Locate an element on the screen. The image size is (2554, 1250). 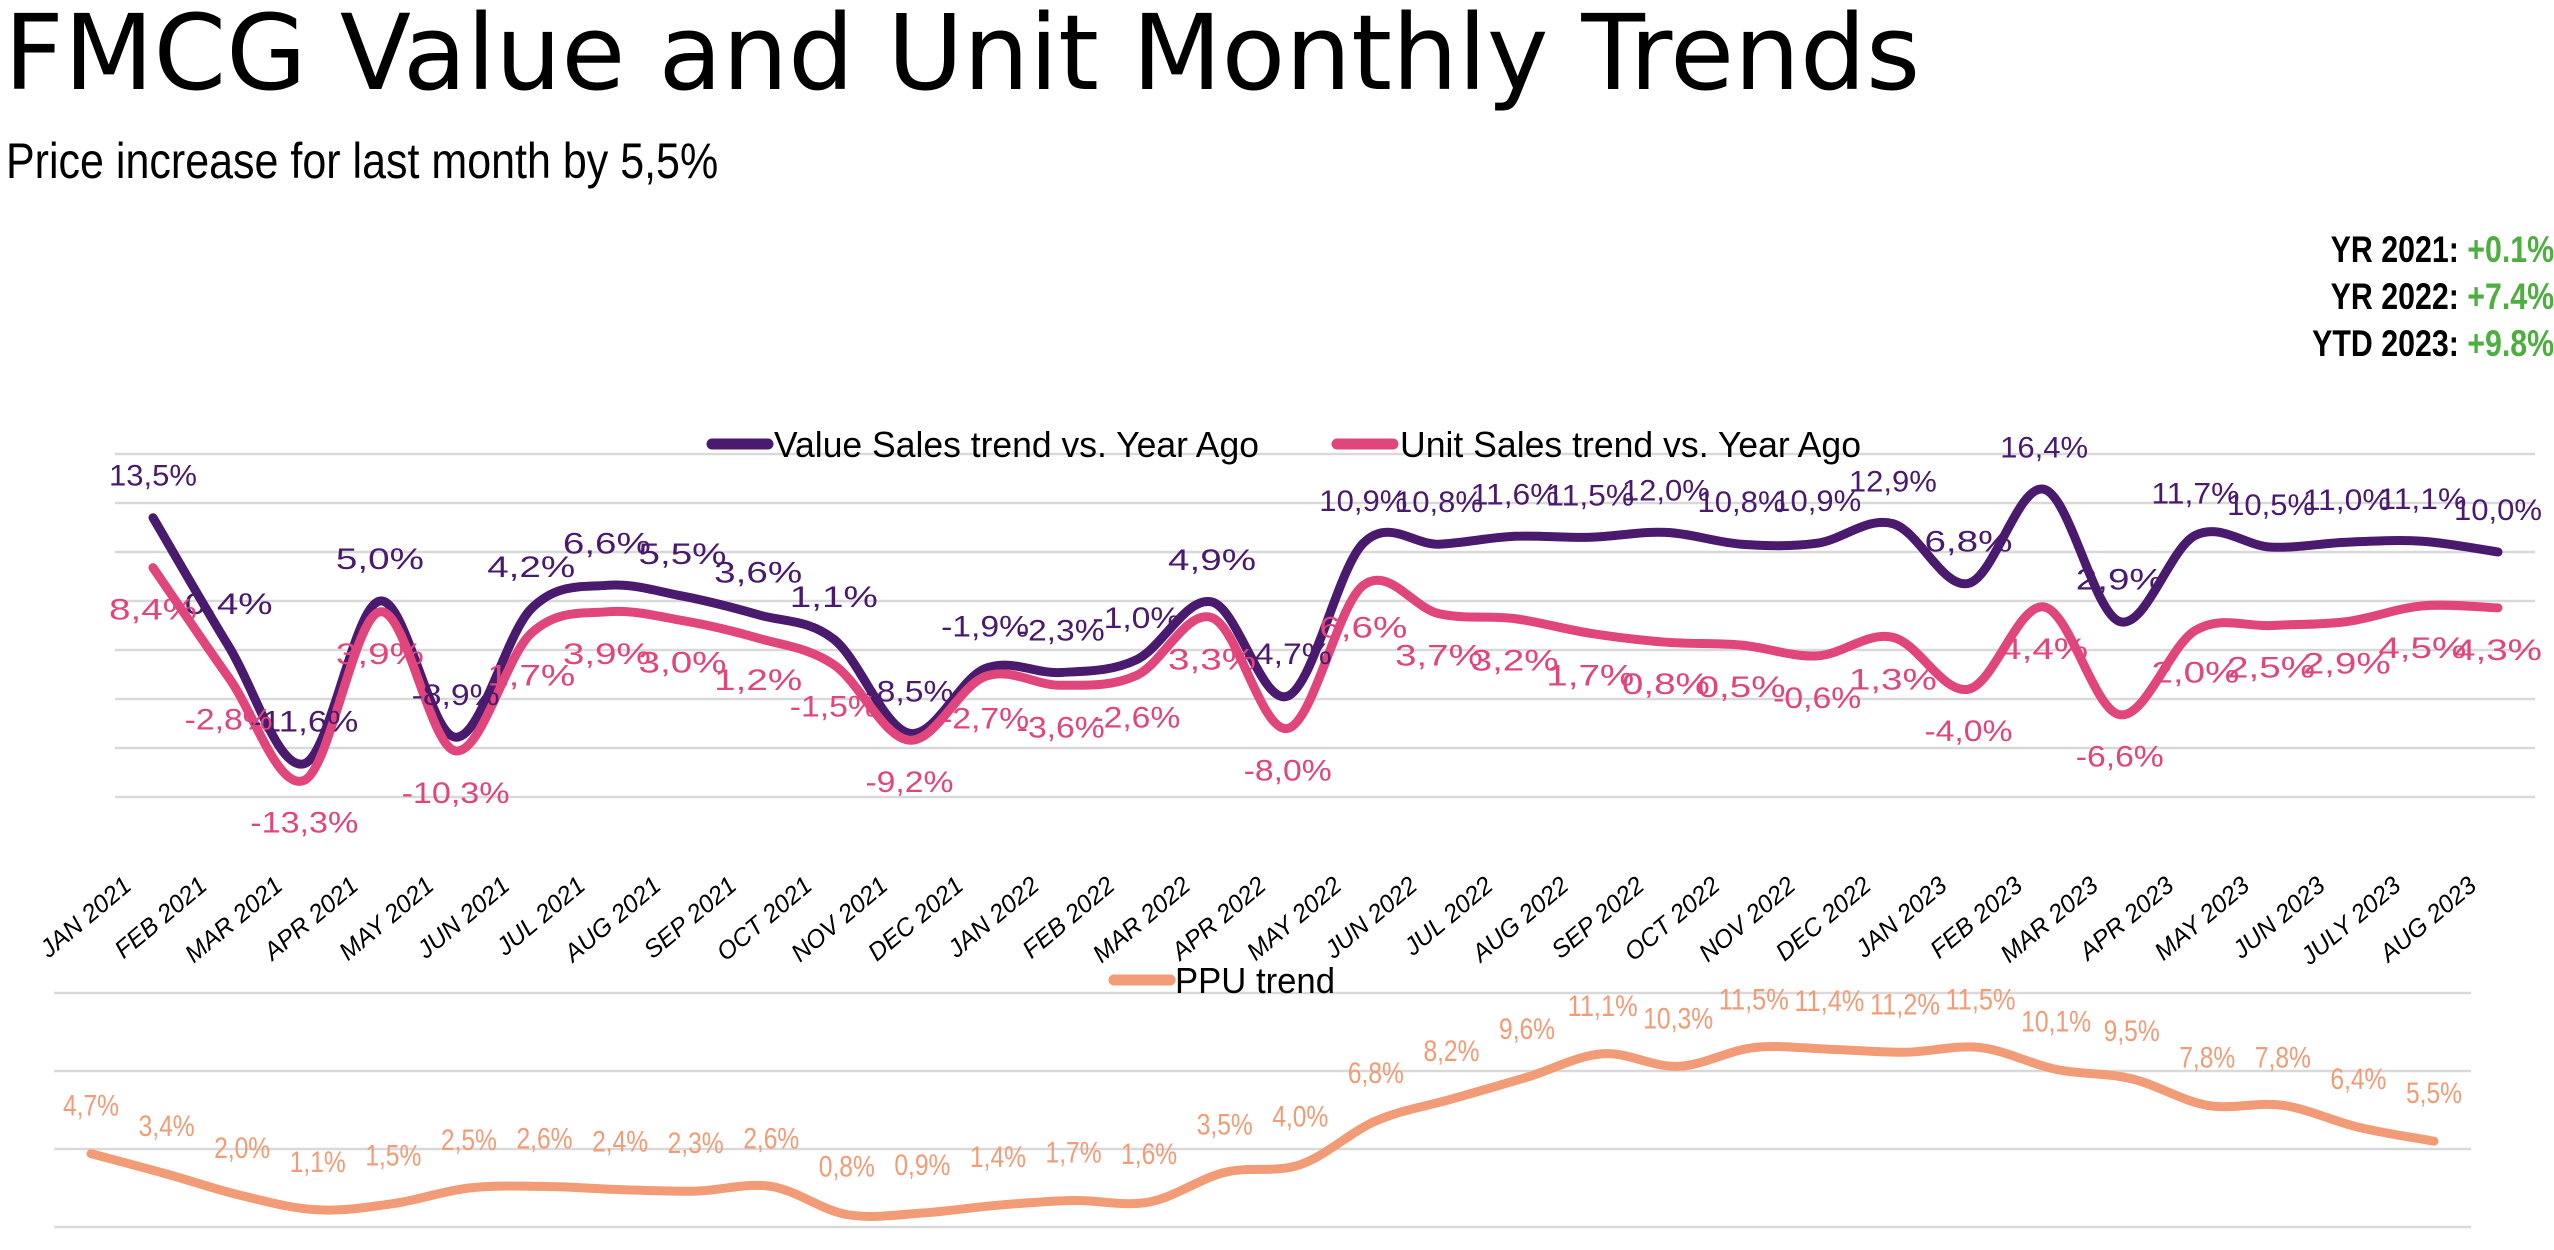
value-sales-data-label: 12,0% is located at coordinates (1666, 490).